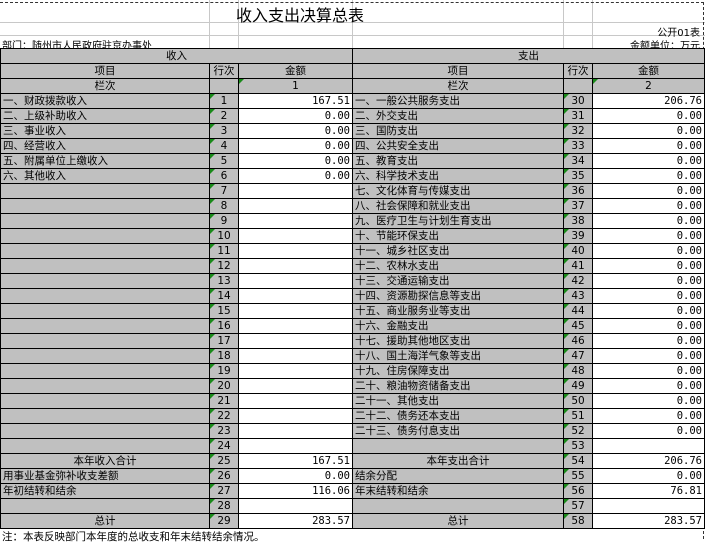 The width and height of the screenshot is (705, 544). I want to click on expense-row-no: 46, so click(578, 341).